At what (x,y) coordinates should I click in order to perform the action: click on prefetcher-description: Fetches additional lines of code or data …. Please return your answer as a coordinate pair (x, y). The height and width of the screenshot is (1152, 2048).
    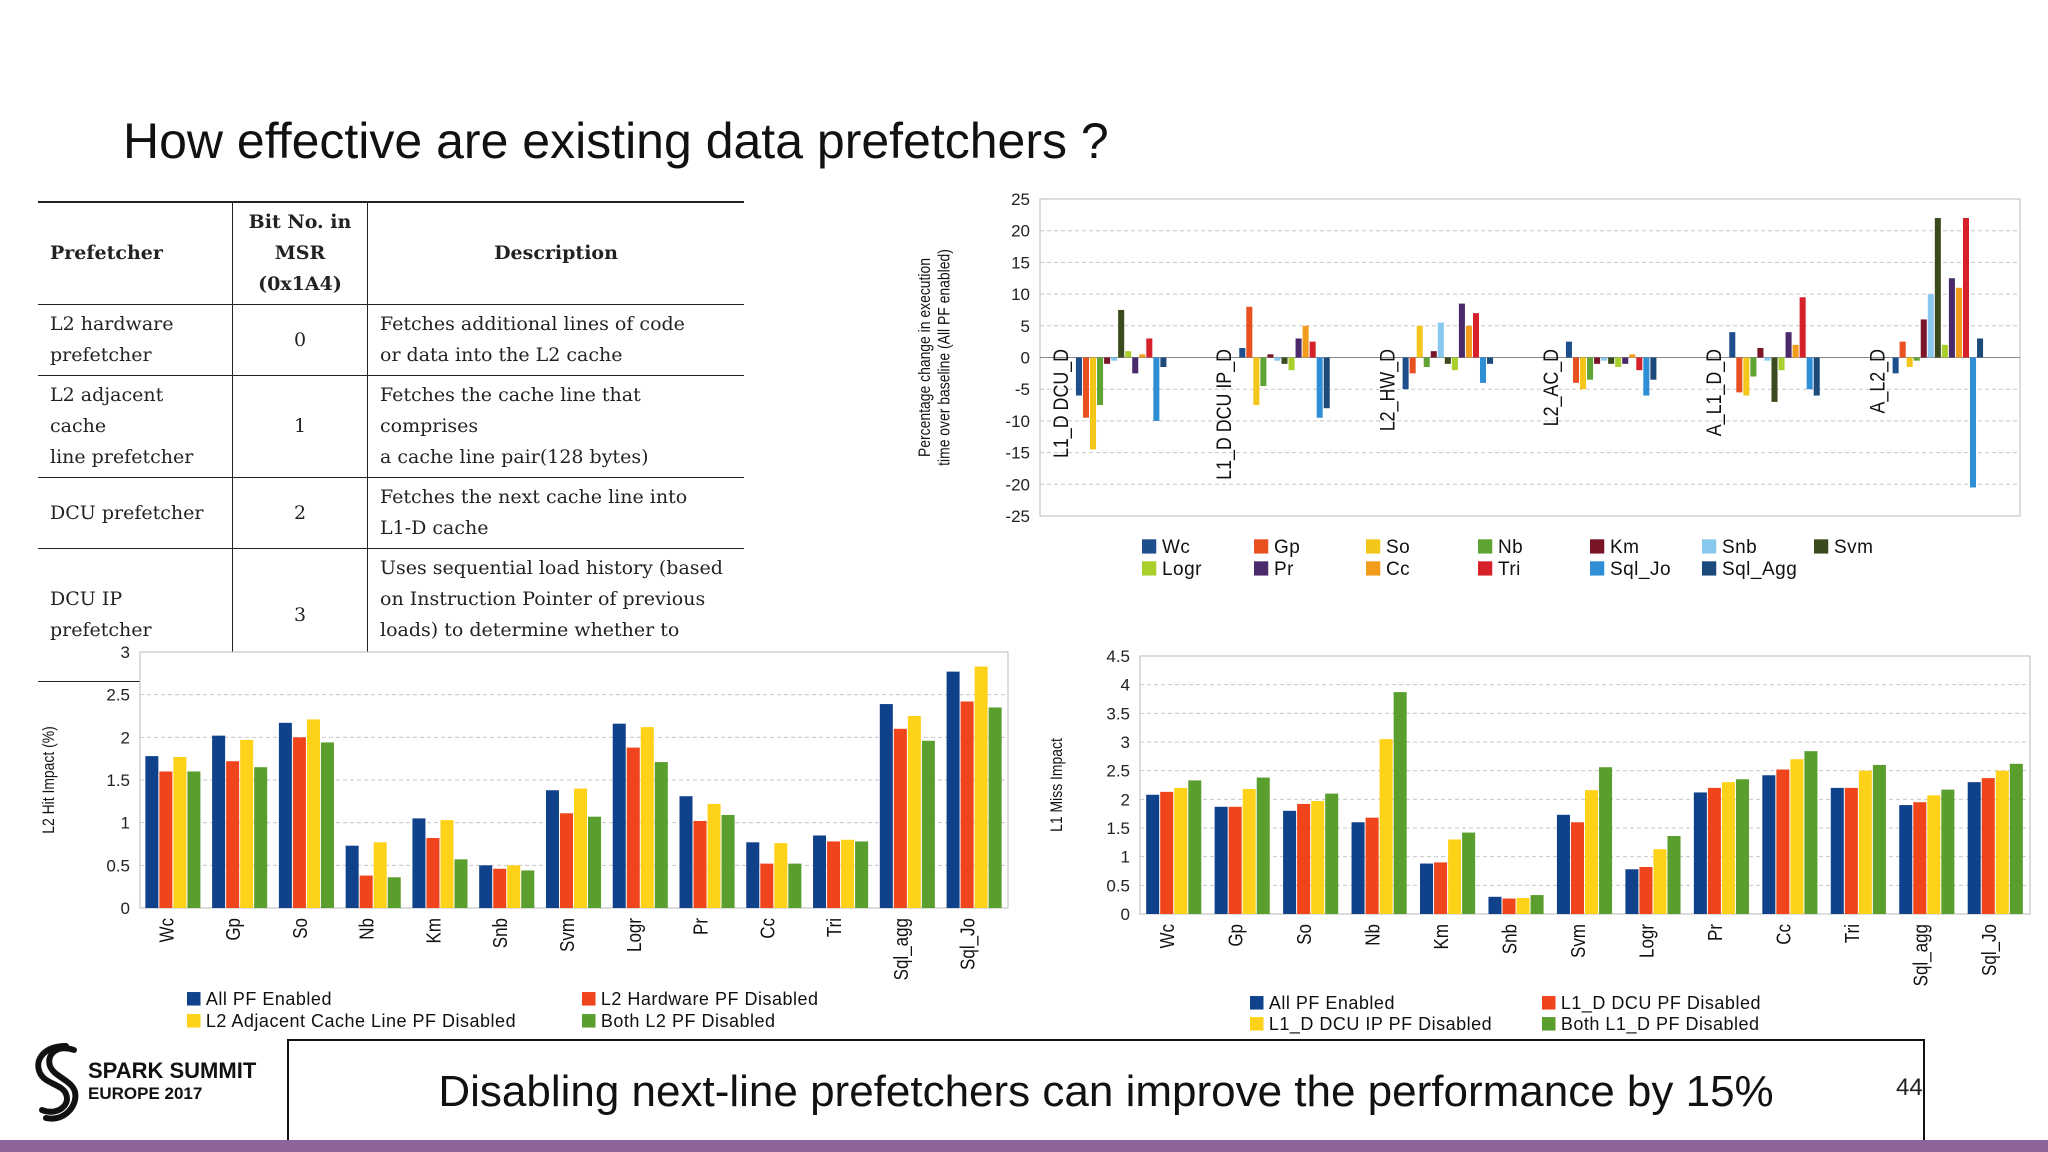
    Looking at the image, I should click on (532, 339).